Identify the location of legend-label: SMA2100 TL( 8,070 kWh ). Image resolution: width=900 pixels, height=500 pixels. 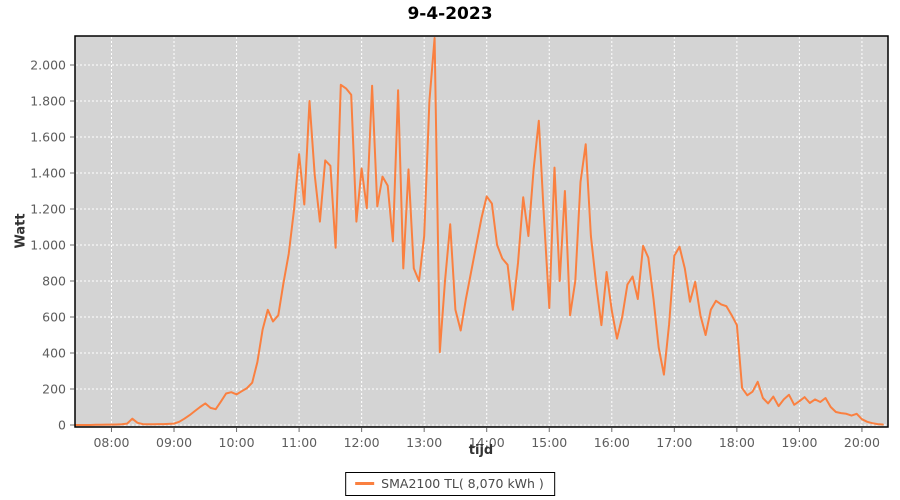
(462, 483).